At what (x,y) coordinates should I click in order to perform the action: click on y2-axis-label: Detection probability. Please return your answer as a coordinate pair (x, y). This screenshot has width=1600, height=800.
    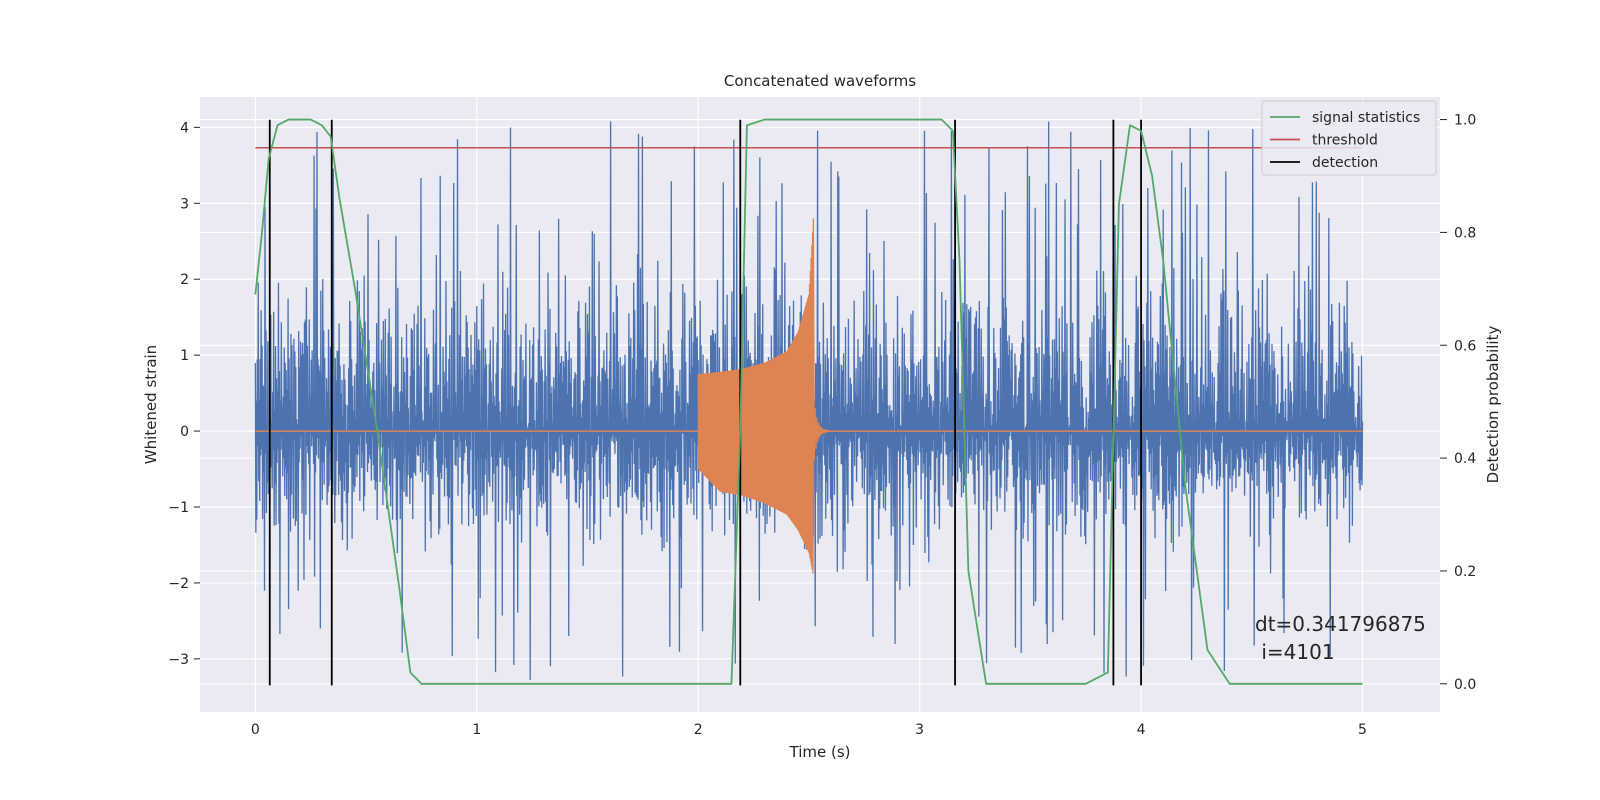
    Looking at the image, I should click on (1493, 405).